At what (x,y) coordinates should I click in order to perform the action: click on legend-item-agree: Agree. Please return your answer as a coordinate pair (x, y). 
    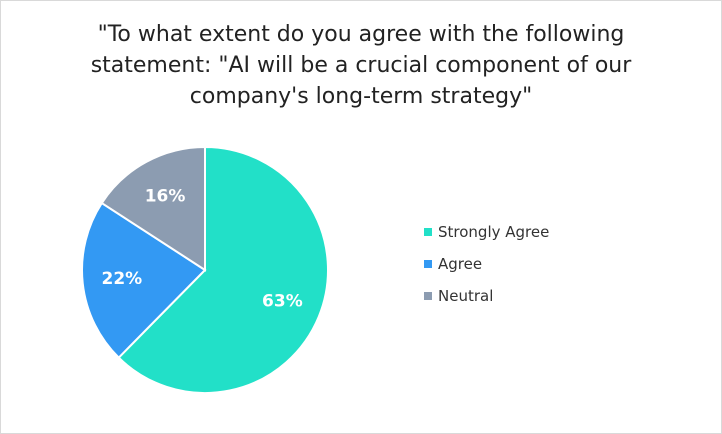
    Looking at the image, I should click on (486, 264).